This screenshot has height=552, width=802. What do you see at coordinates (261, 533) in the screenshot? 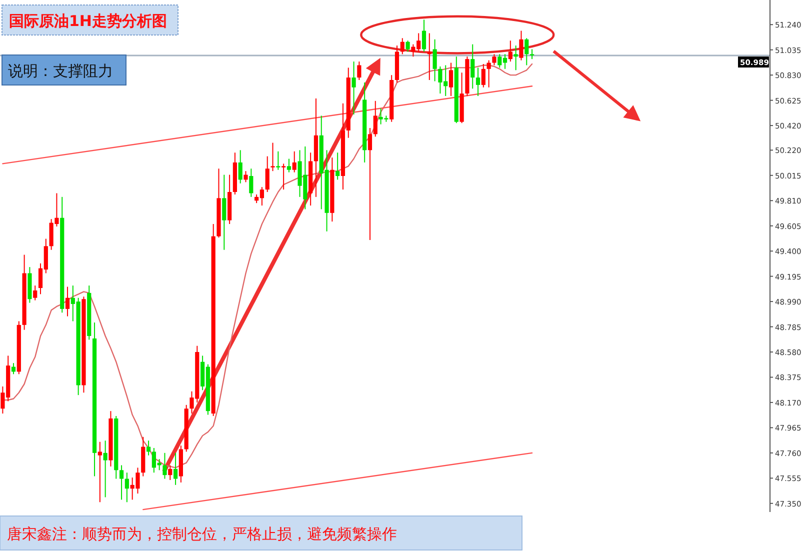
I see `annotation: 唐宋鑫注：顺势而为，控制仓位，严格止损，避免频繁操作` at bounding box center [261, 533].